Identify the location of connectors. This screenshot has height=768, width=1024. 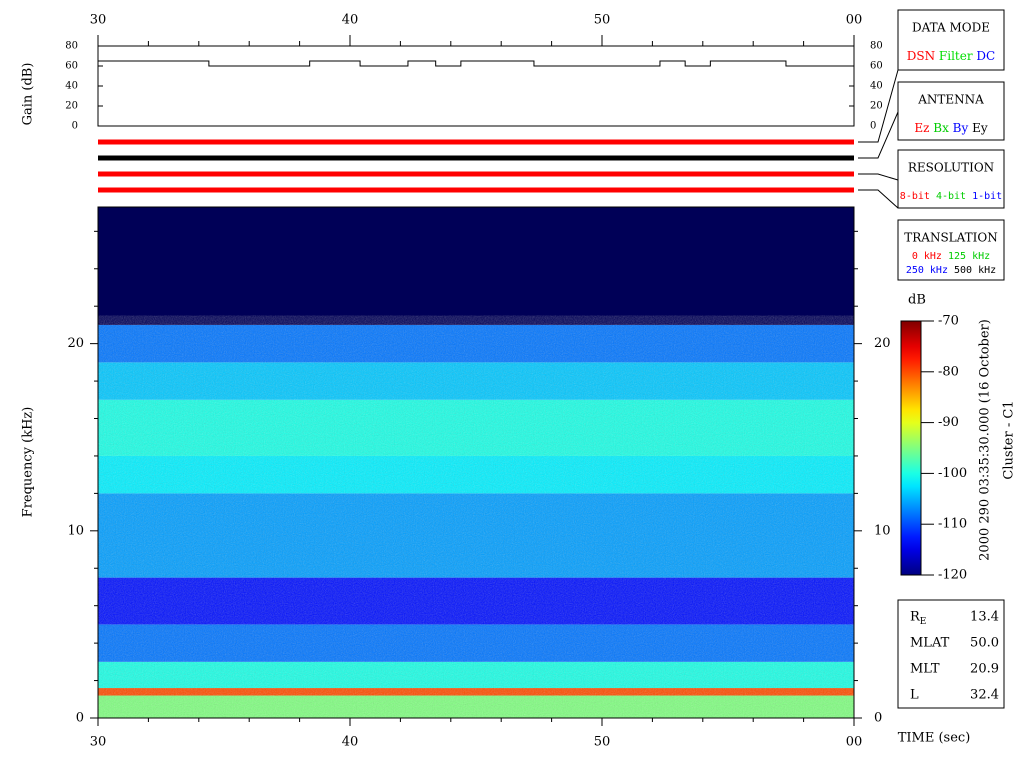
(878, 139).